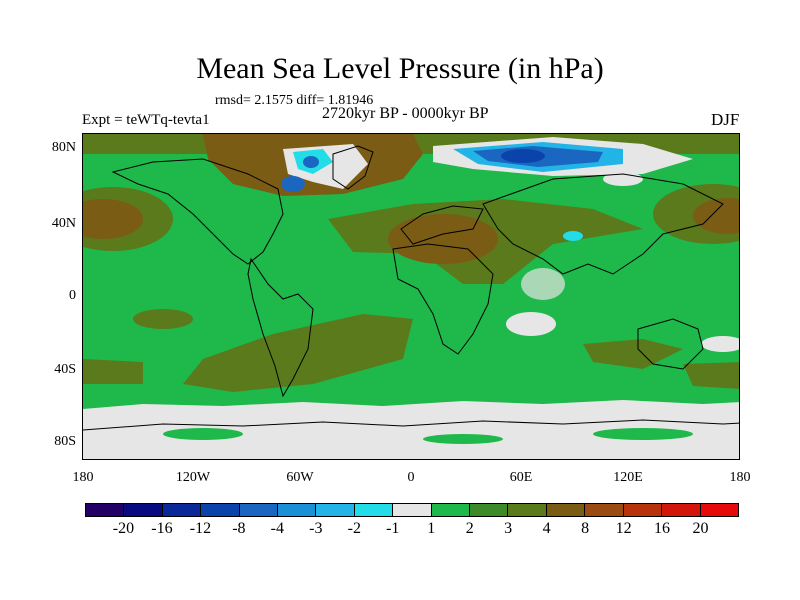 Image resolution: width=800 pixels, height=600 pixels. I want to click on field-s-pacific-west, so click(113, 371).